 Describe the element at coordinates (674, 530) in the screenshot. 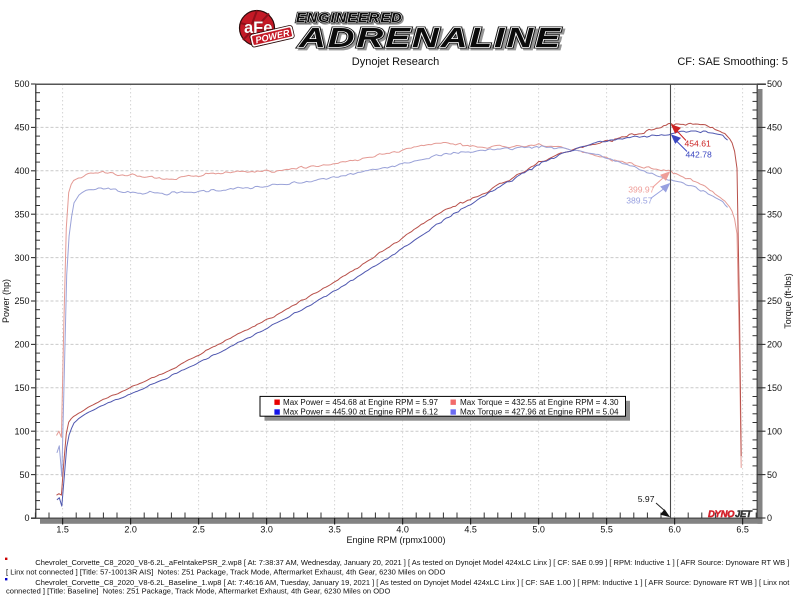

I see `svg-text: 6.0` at that location.